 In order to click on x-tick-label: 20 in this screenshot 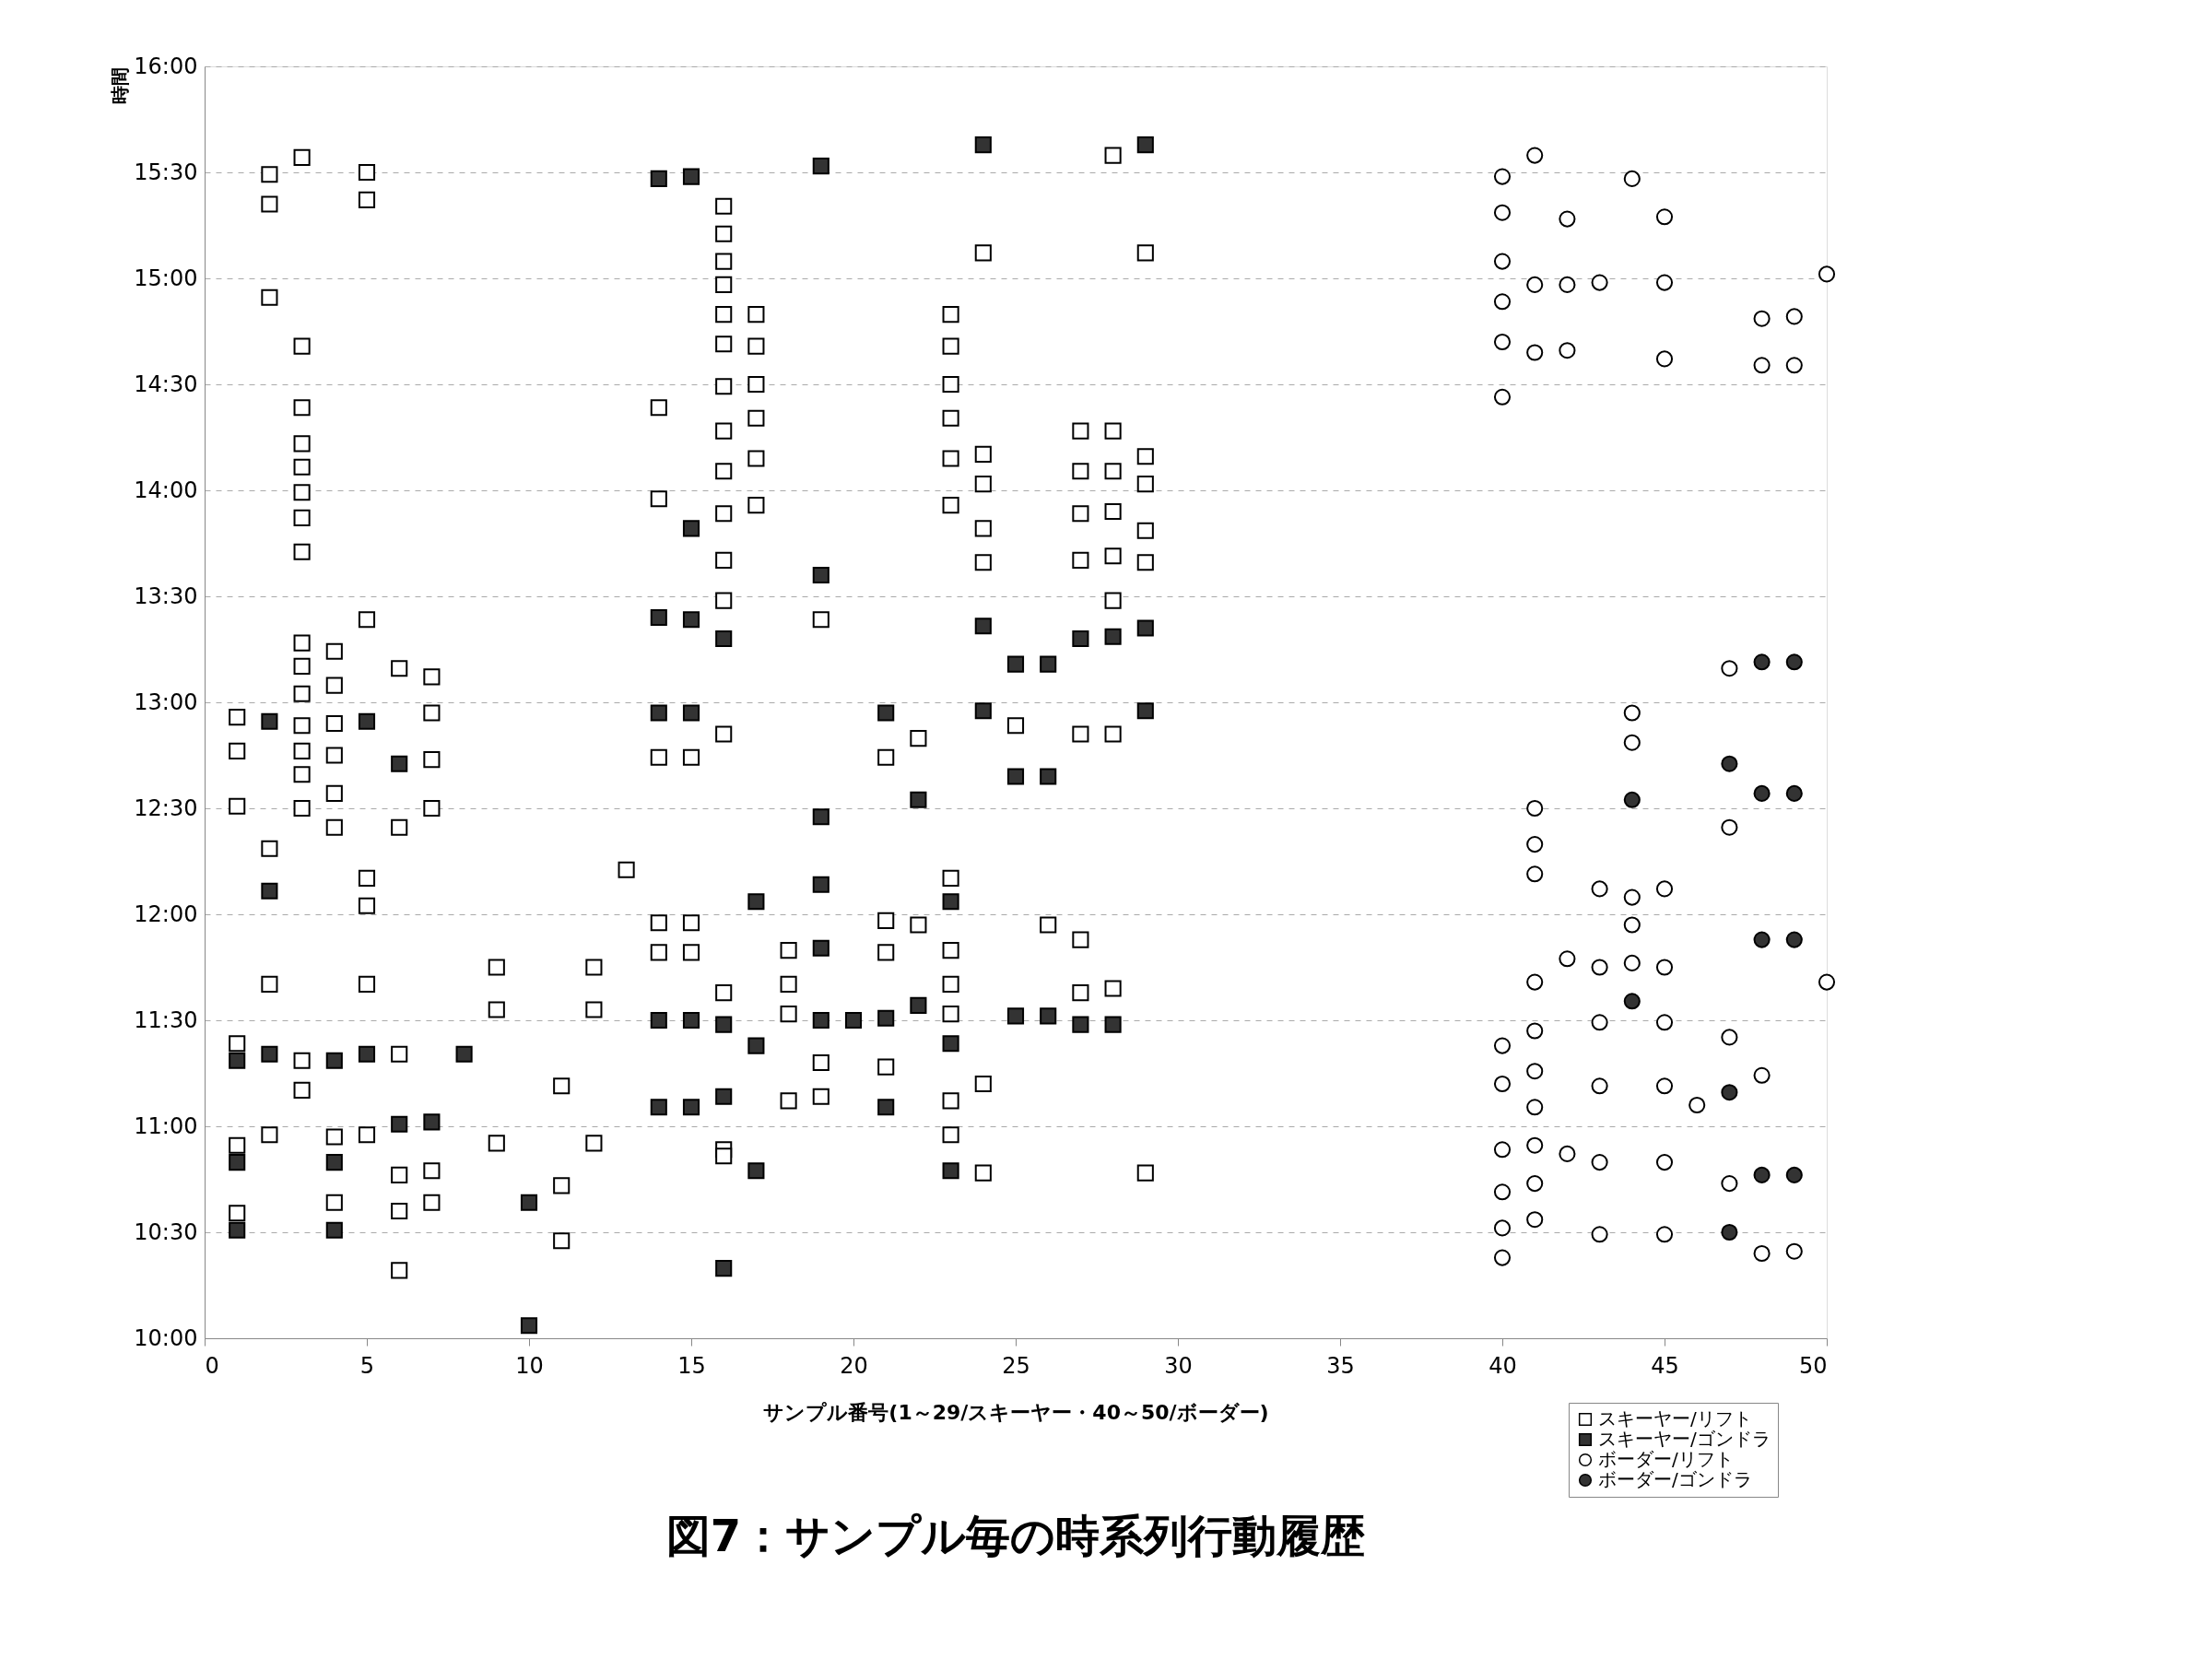, I will do `click(854, 1365)`.